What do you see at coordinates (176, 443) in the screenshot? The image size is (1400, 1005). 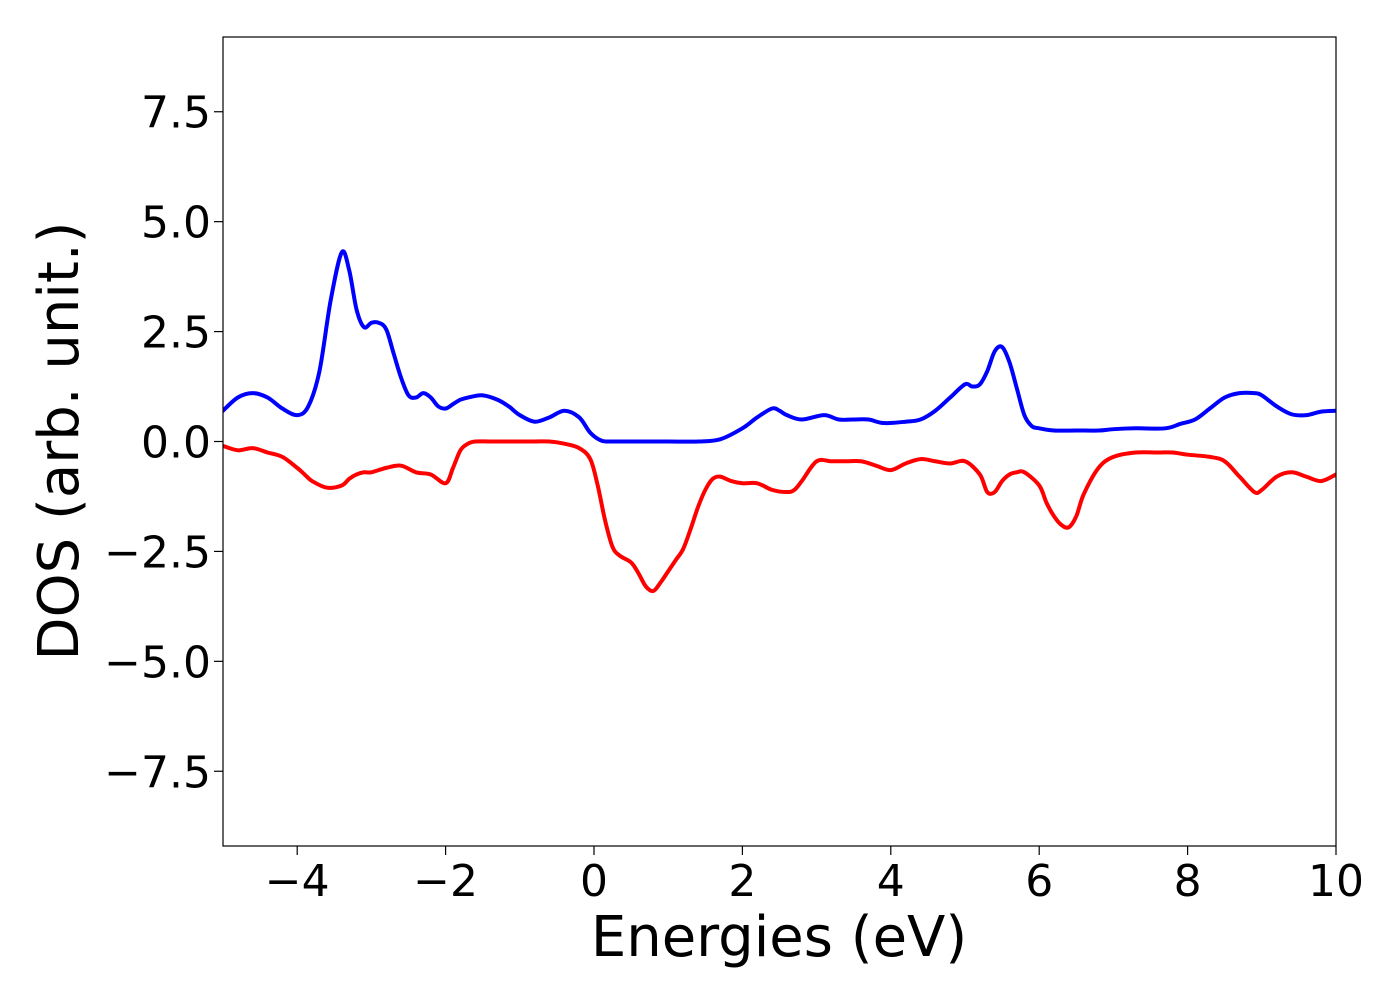 I see `y-tick-label: 0.0` at bounding box center [176, 443].